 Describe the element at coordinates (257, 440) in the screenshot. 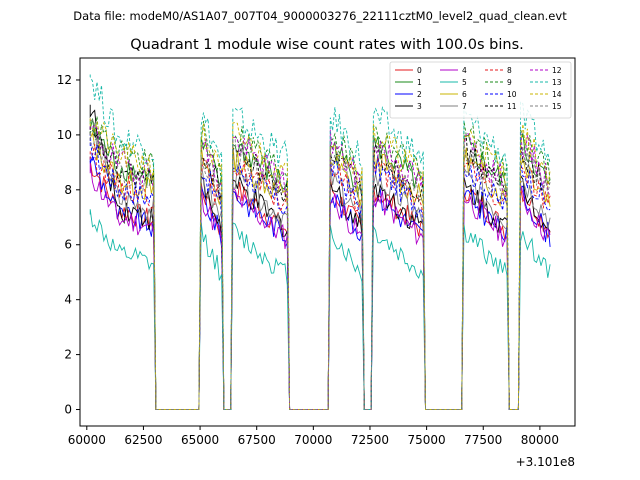

I see `x-tick-label: 67500` at that location.